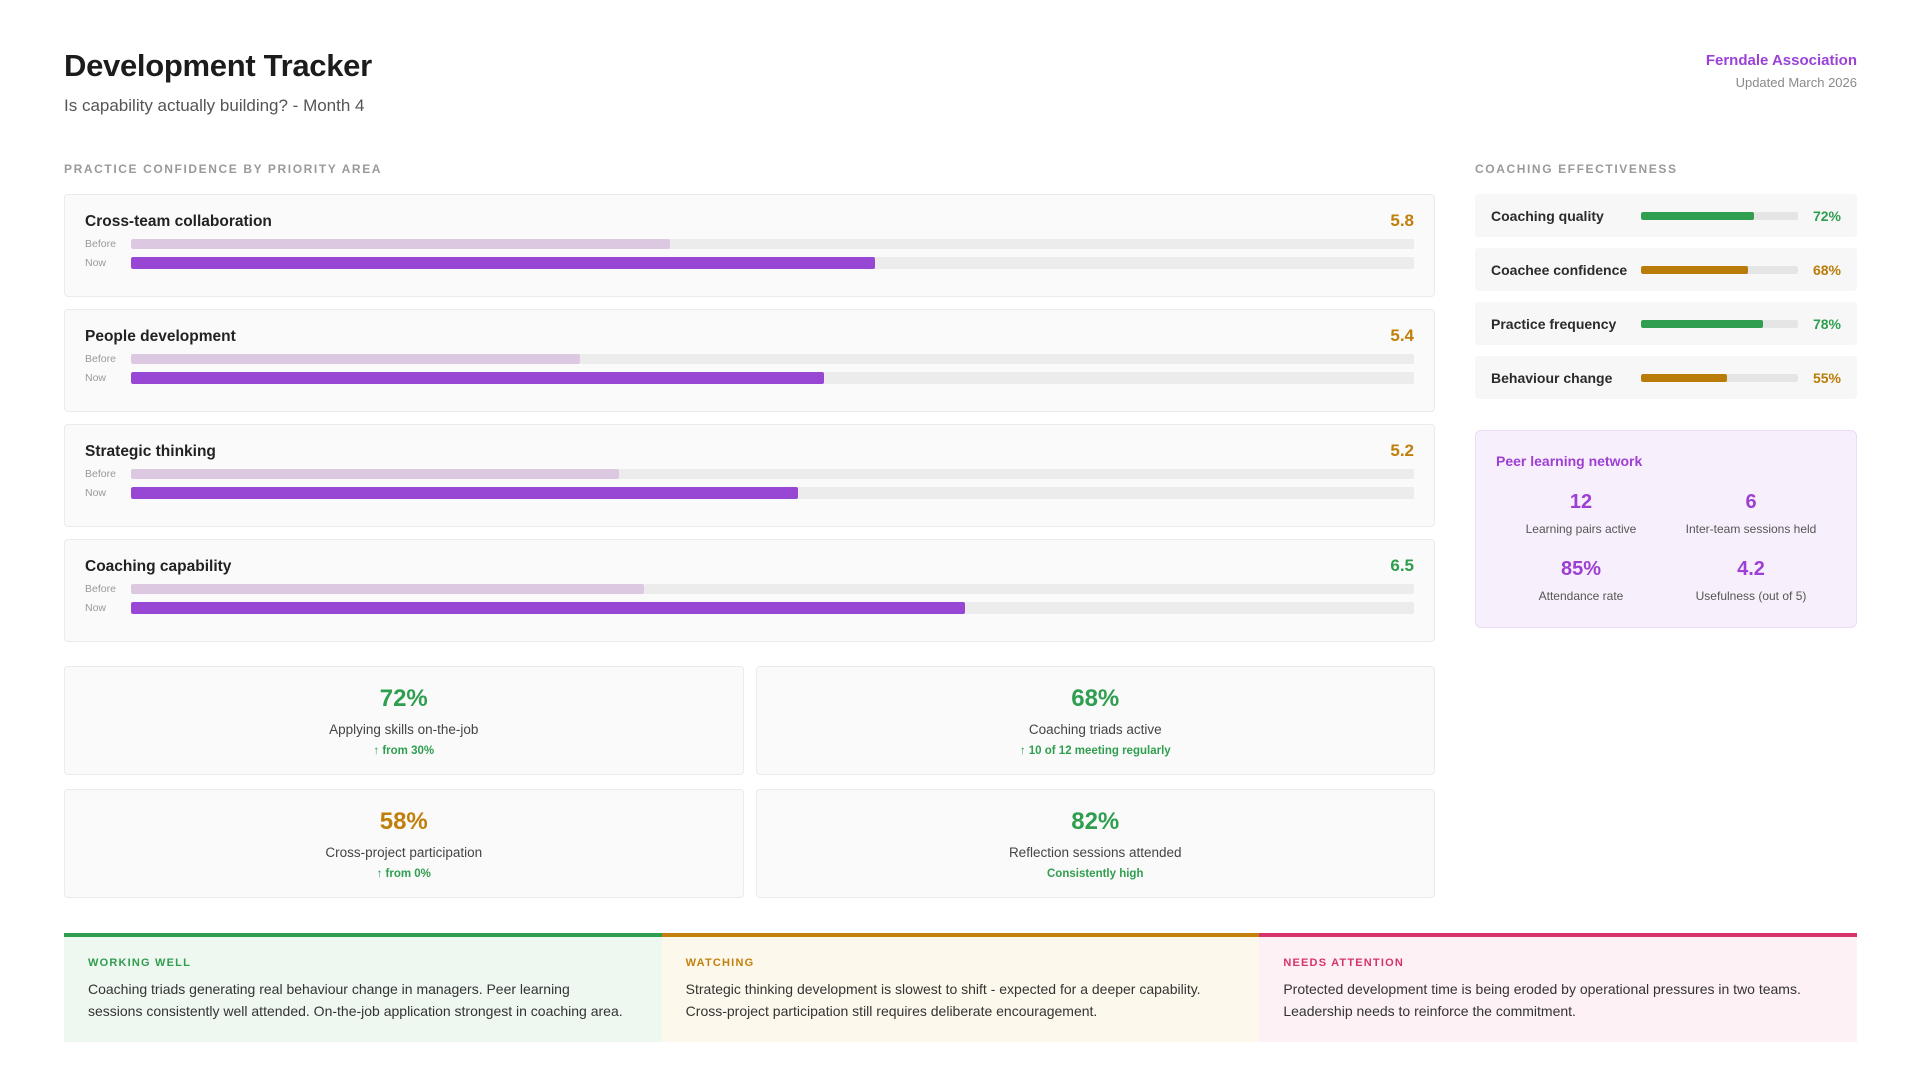 The width and height of the screenshot is (1920, 1080). I want to click on metric-value: 55%, so click(1826, 377).